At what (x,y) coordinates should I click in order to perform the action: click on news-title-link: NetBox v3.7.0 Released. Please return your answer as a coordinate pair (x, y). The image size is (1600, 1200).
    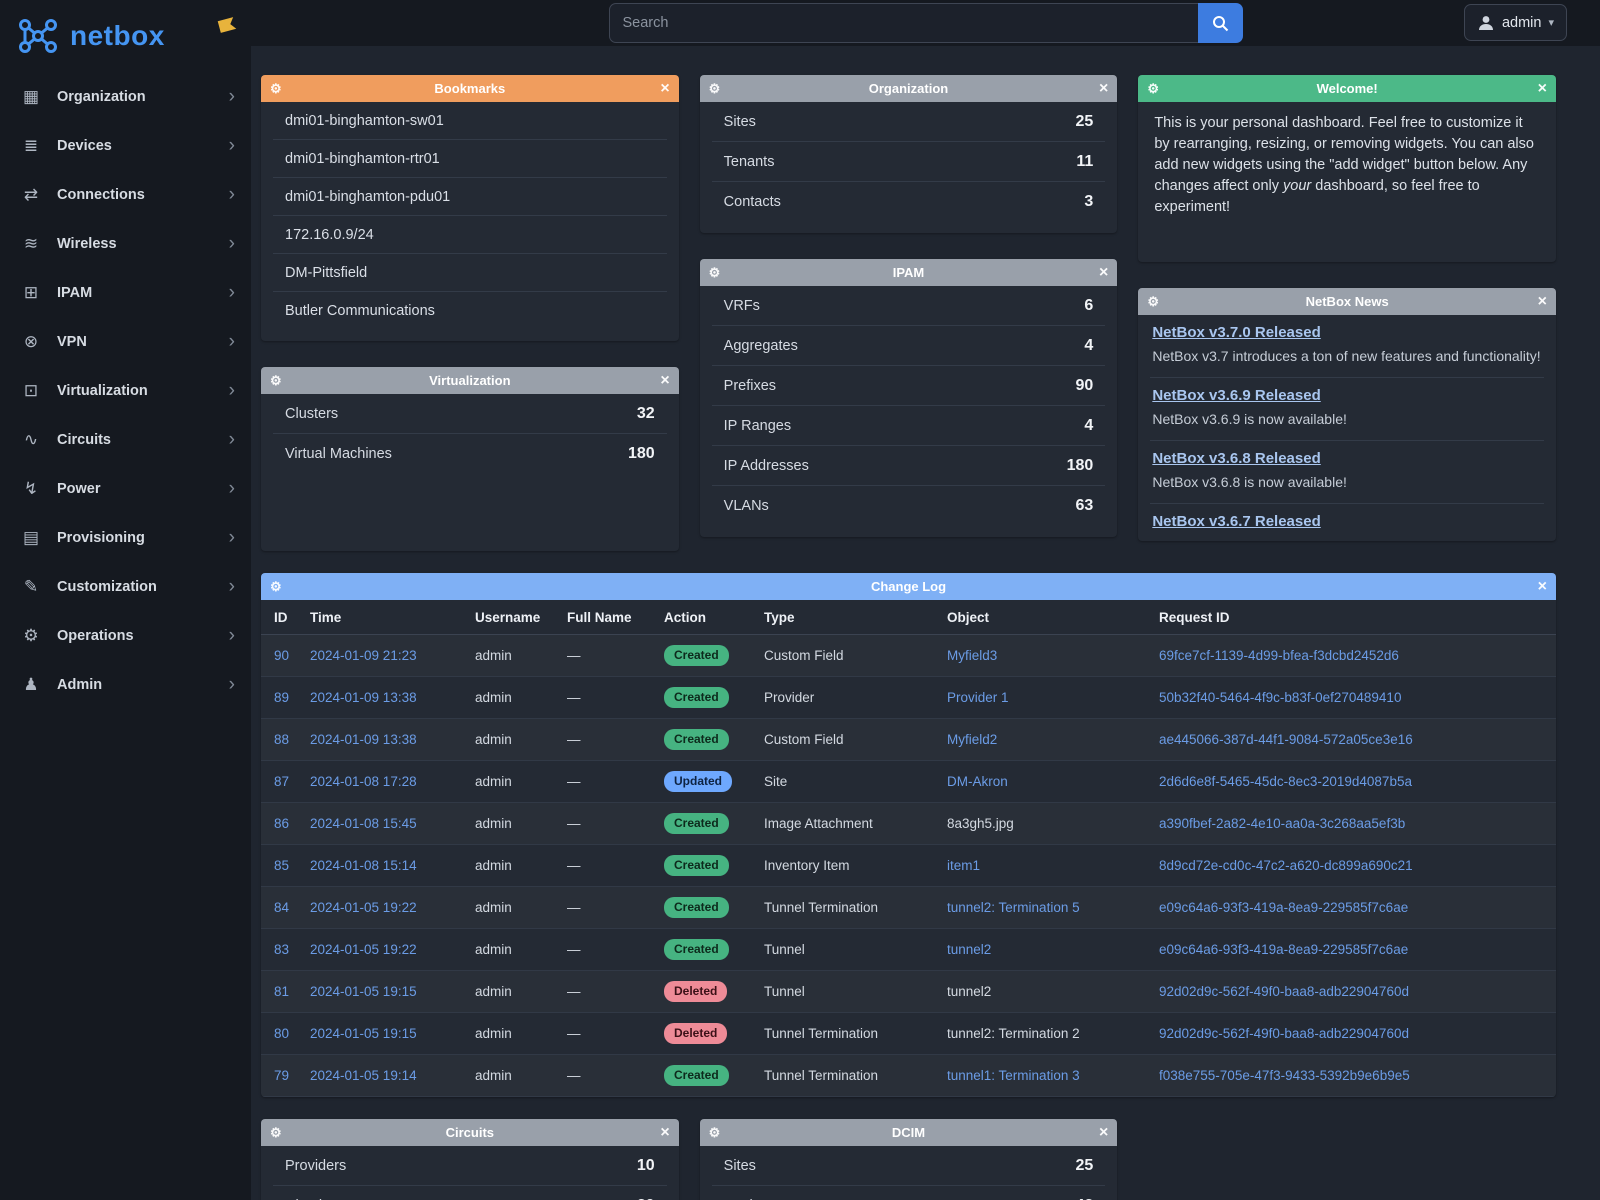
    Looking at the image, I should click on (1236, 333).